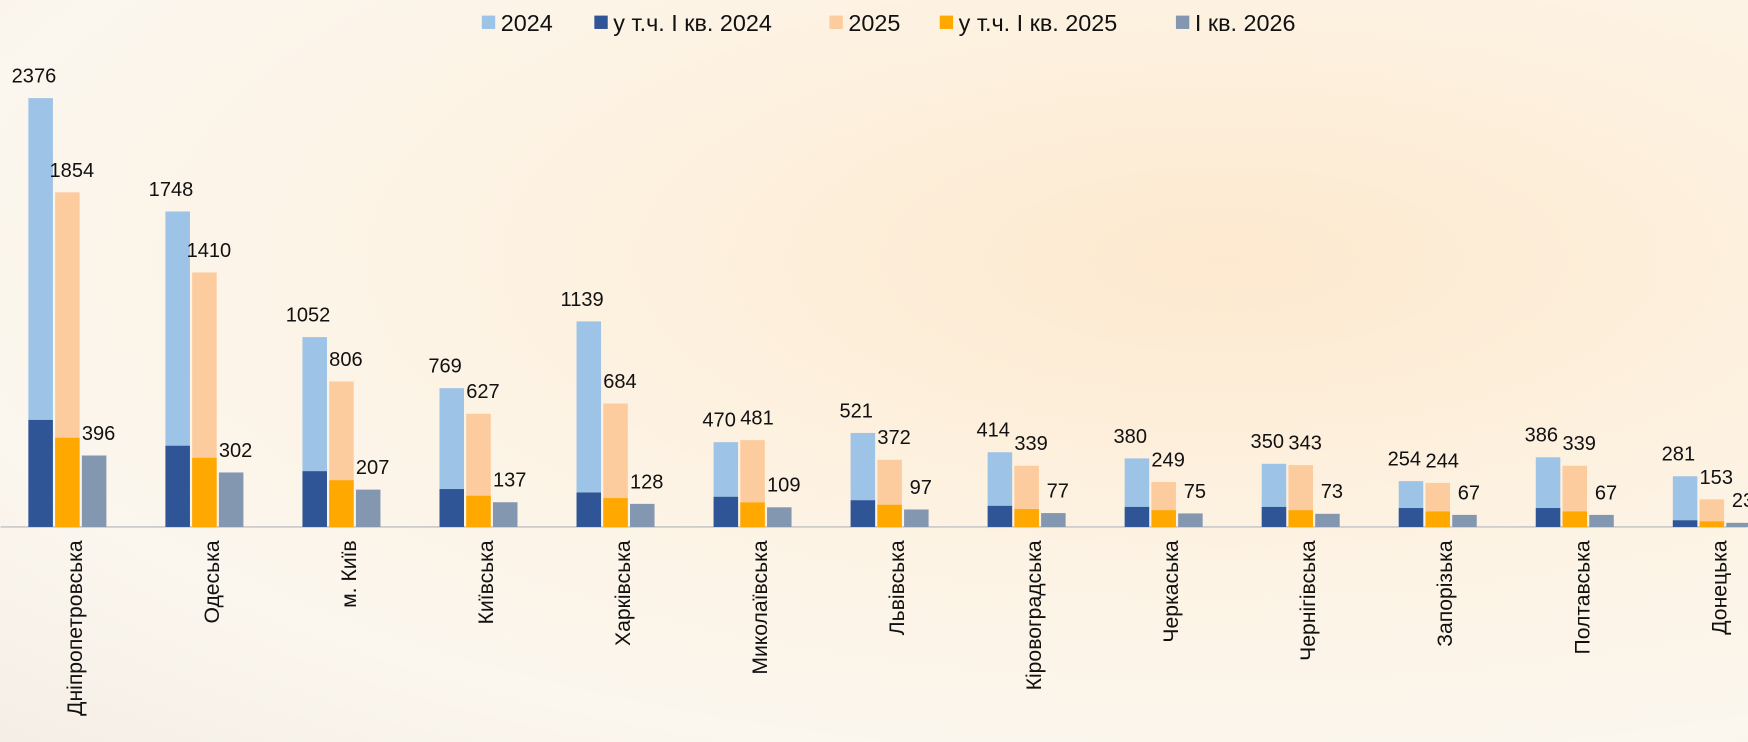 The width and height of the screenshot is (1748, 742). Describe the element at coordinates (1678, 455) in the screenshot. I see `data-label: 281` at that location.